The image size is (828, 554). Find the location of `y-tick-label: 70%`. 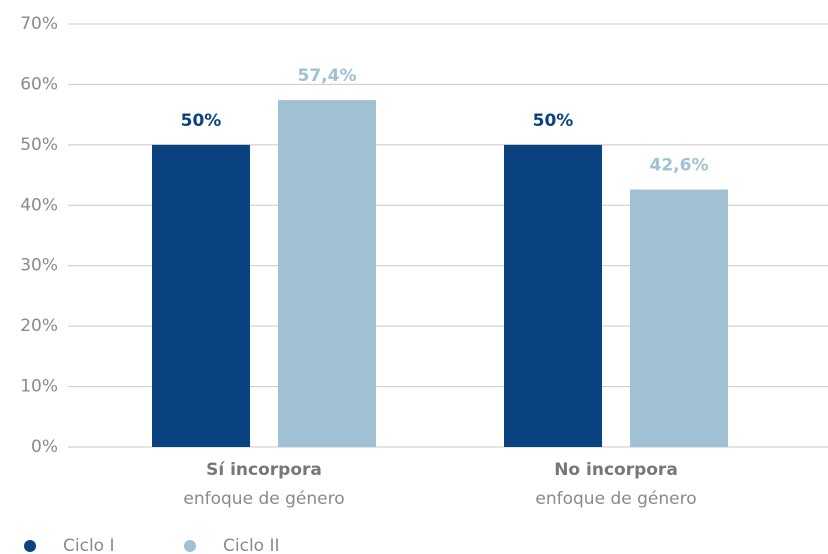

y-tick-label: 70% is located at coordinates (39, 24).